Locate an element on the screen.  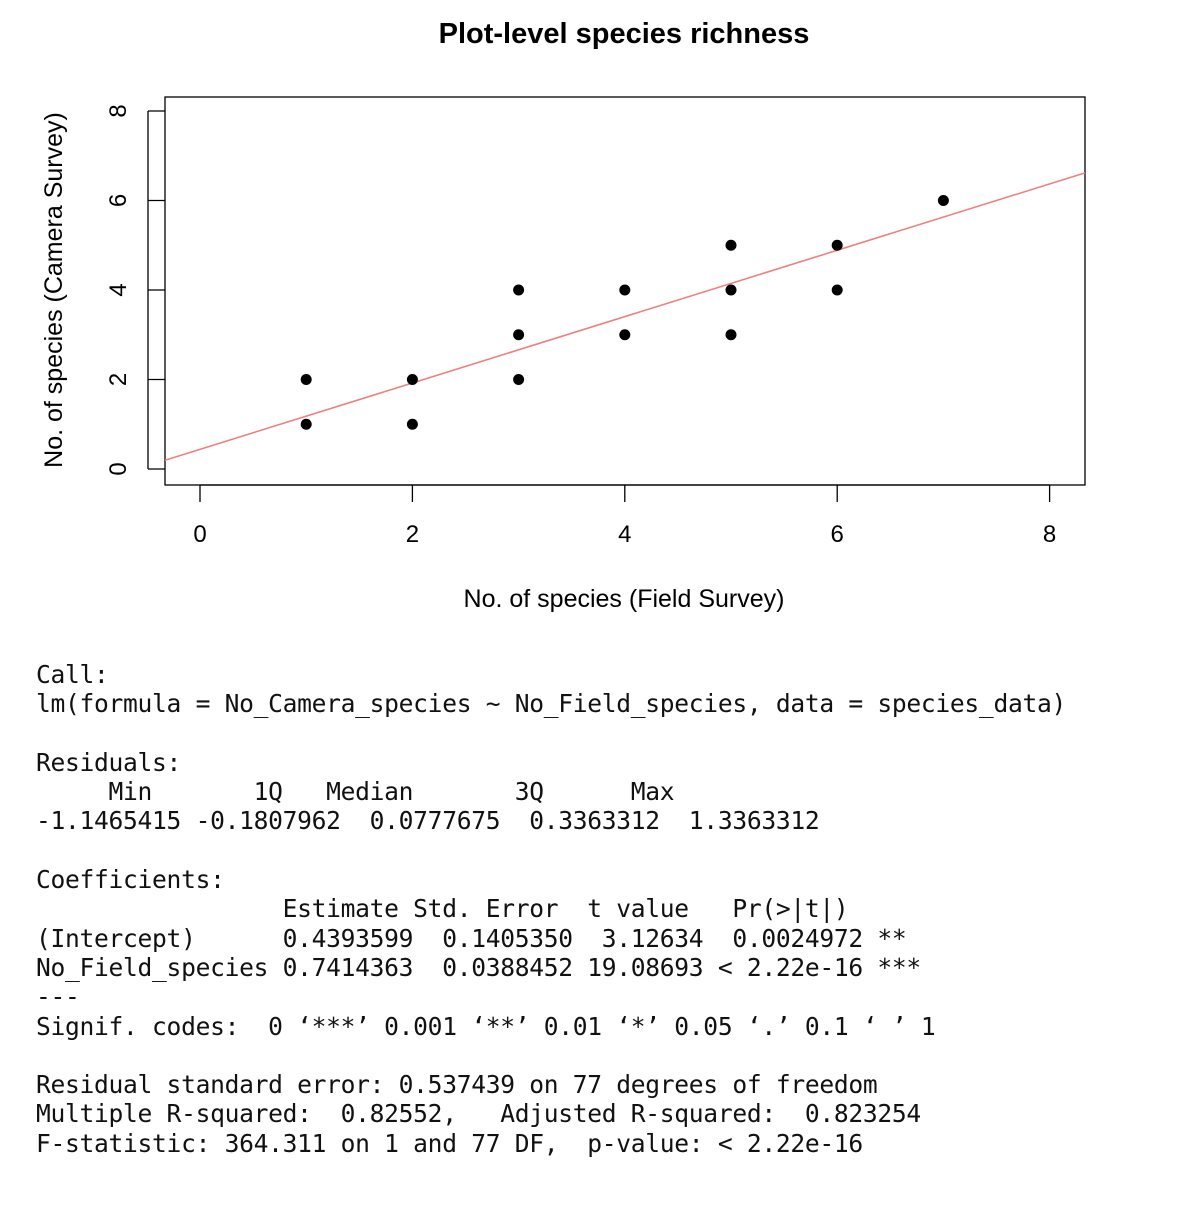
y-axis-label: No. of species (Camera Survey) is located at coordinates (54, 290).